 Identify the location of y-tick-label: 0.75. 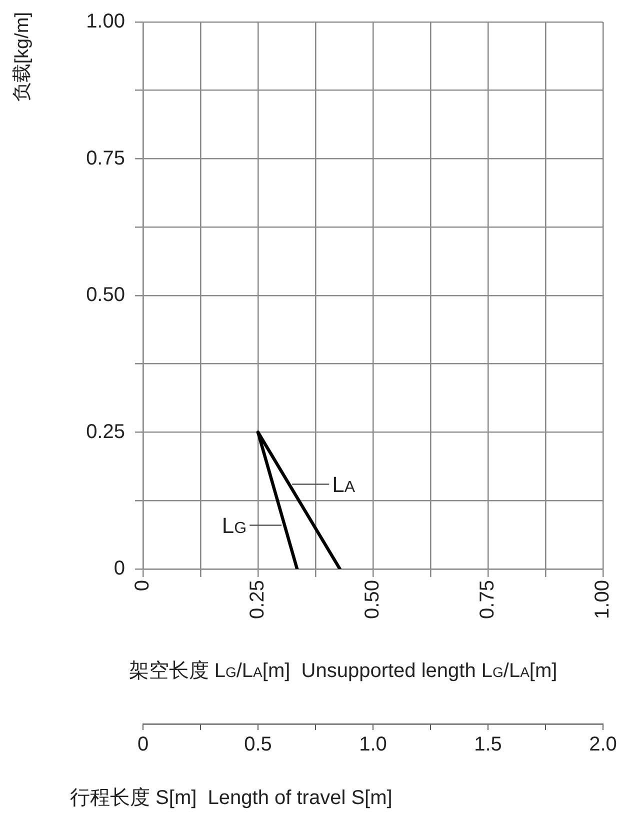
(105, 158).